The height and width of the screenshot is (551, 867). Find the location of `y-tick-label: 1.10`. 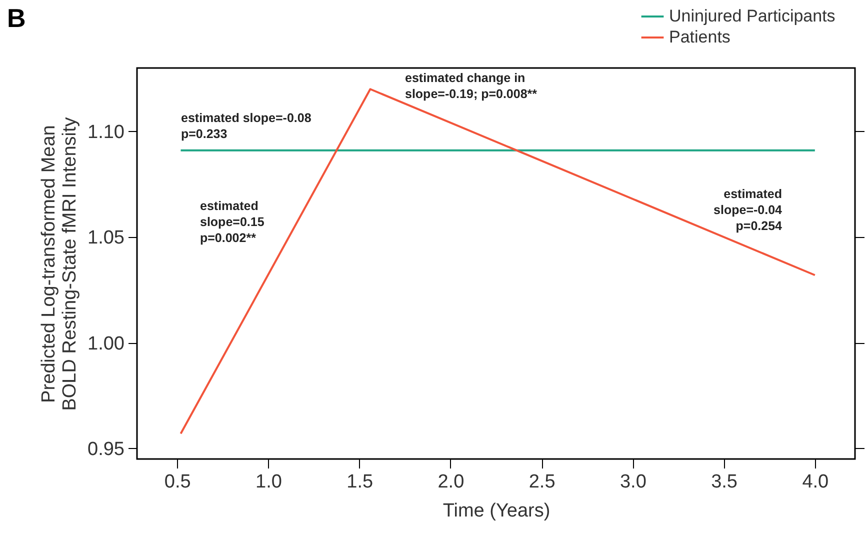

y-tick-label: 1.10 is located at coordinates (106, 132).